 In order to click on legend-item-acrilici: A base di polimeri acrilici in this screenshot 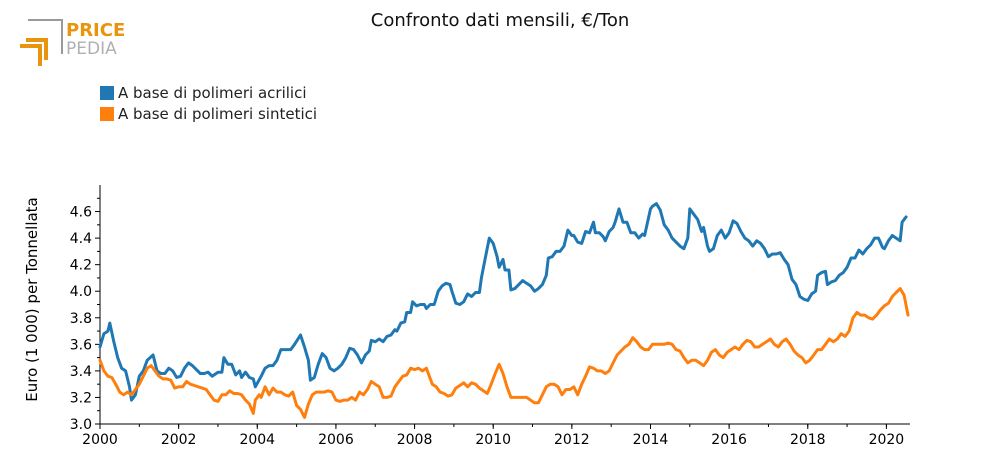, I will do `click(208, 92)`.